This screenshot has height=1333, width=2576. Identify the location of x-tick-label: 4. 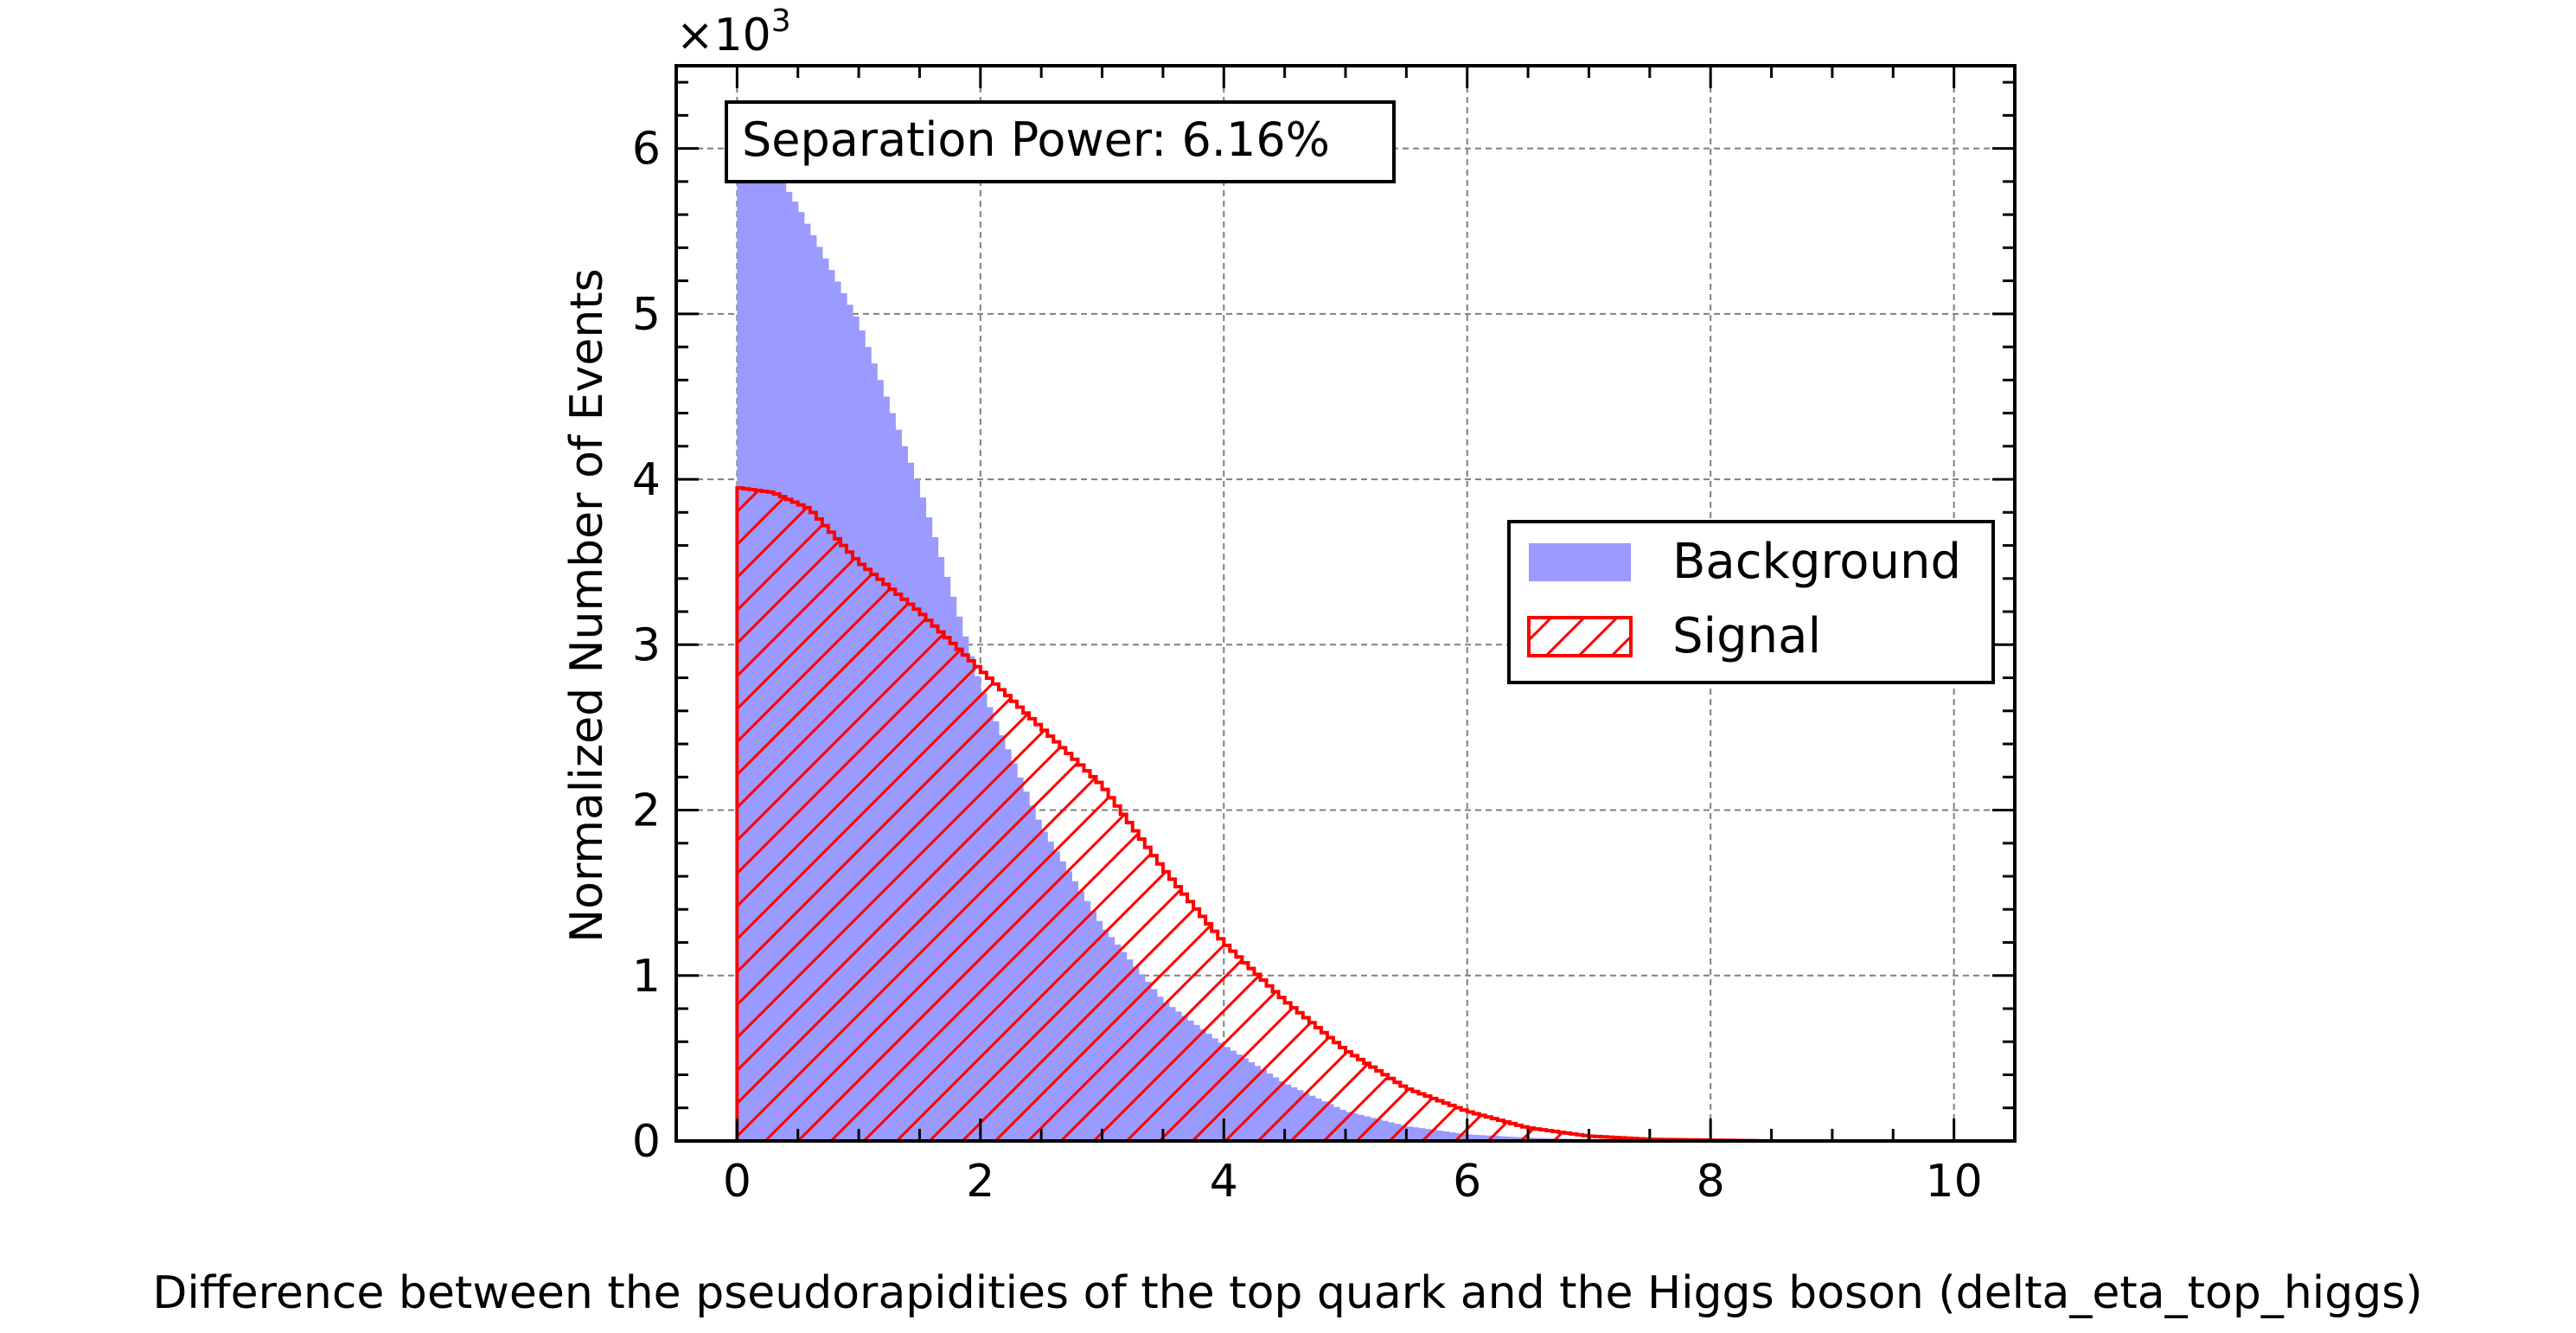
(1224, 1182).